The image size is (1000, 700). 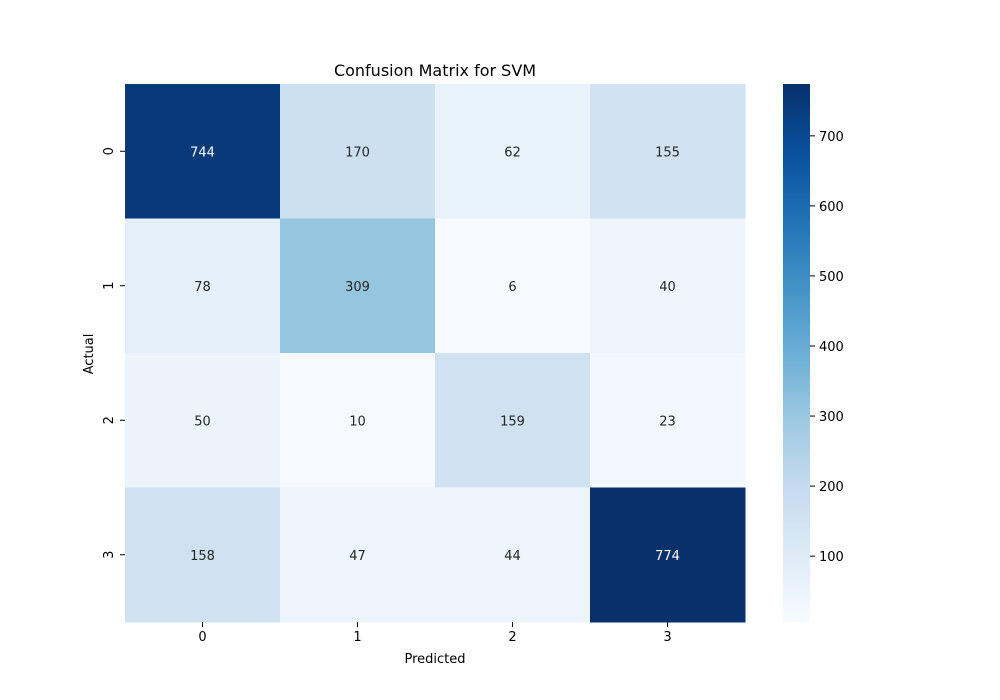 I want to click on x-tick-label: 2, so click(x=512, y=637).